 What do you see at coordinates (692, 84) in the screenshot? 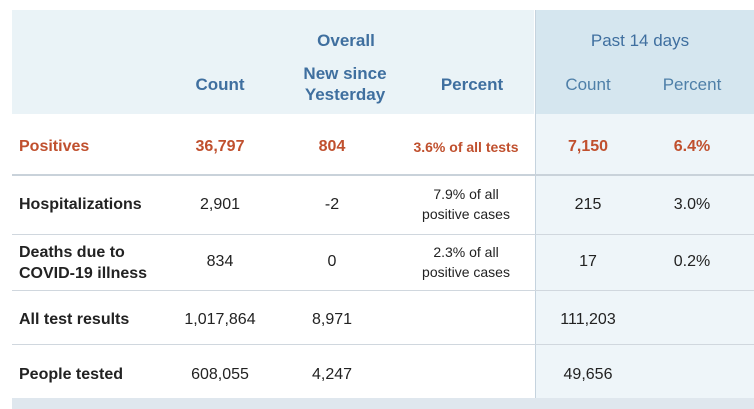
I see `header-past-percent: Percent` at bounding box center [692, 84].